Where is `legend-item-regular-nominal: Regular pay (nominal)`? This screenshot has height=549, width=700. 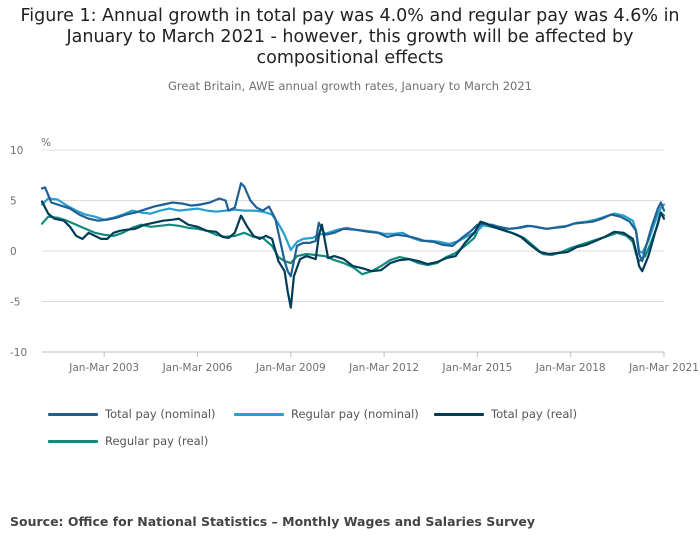
legend-item-regular-nominal: Regular pay (nominal) is located at coordinates (326, 414).